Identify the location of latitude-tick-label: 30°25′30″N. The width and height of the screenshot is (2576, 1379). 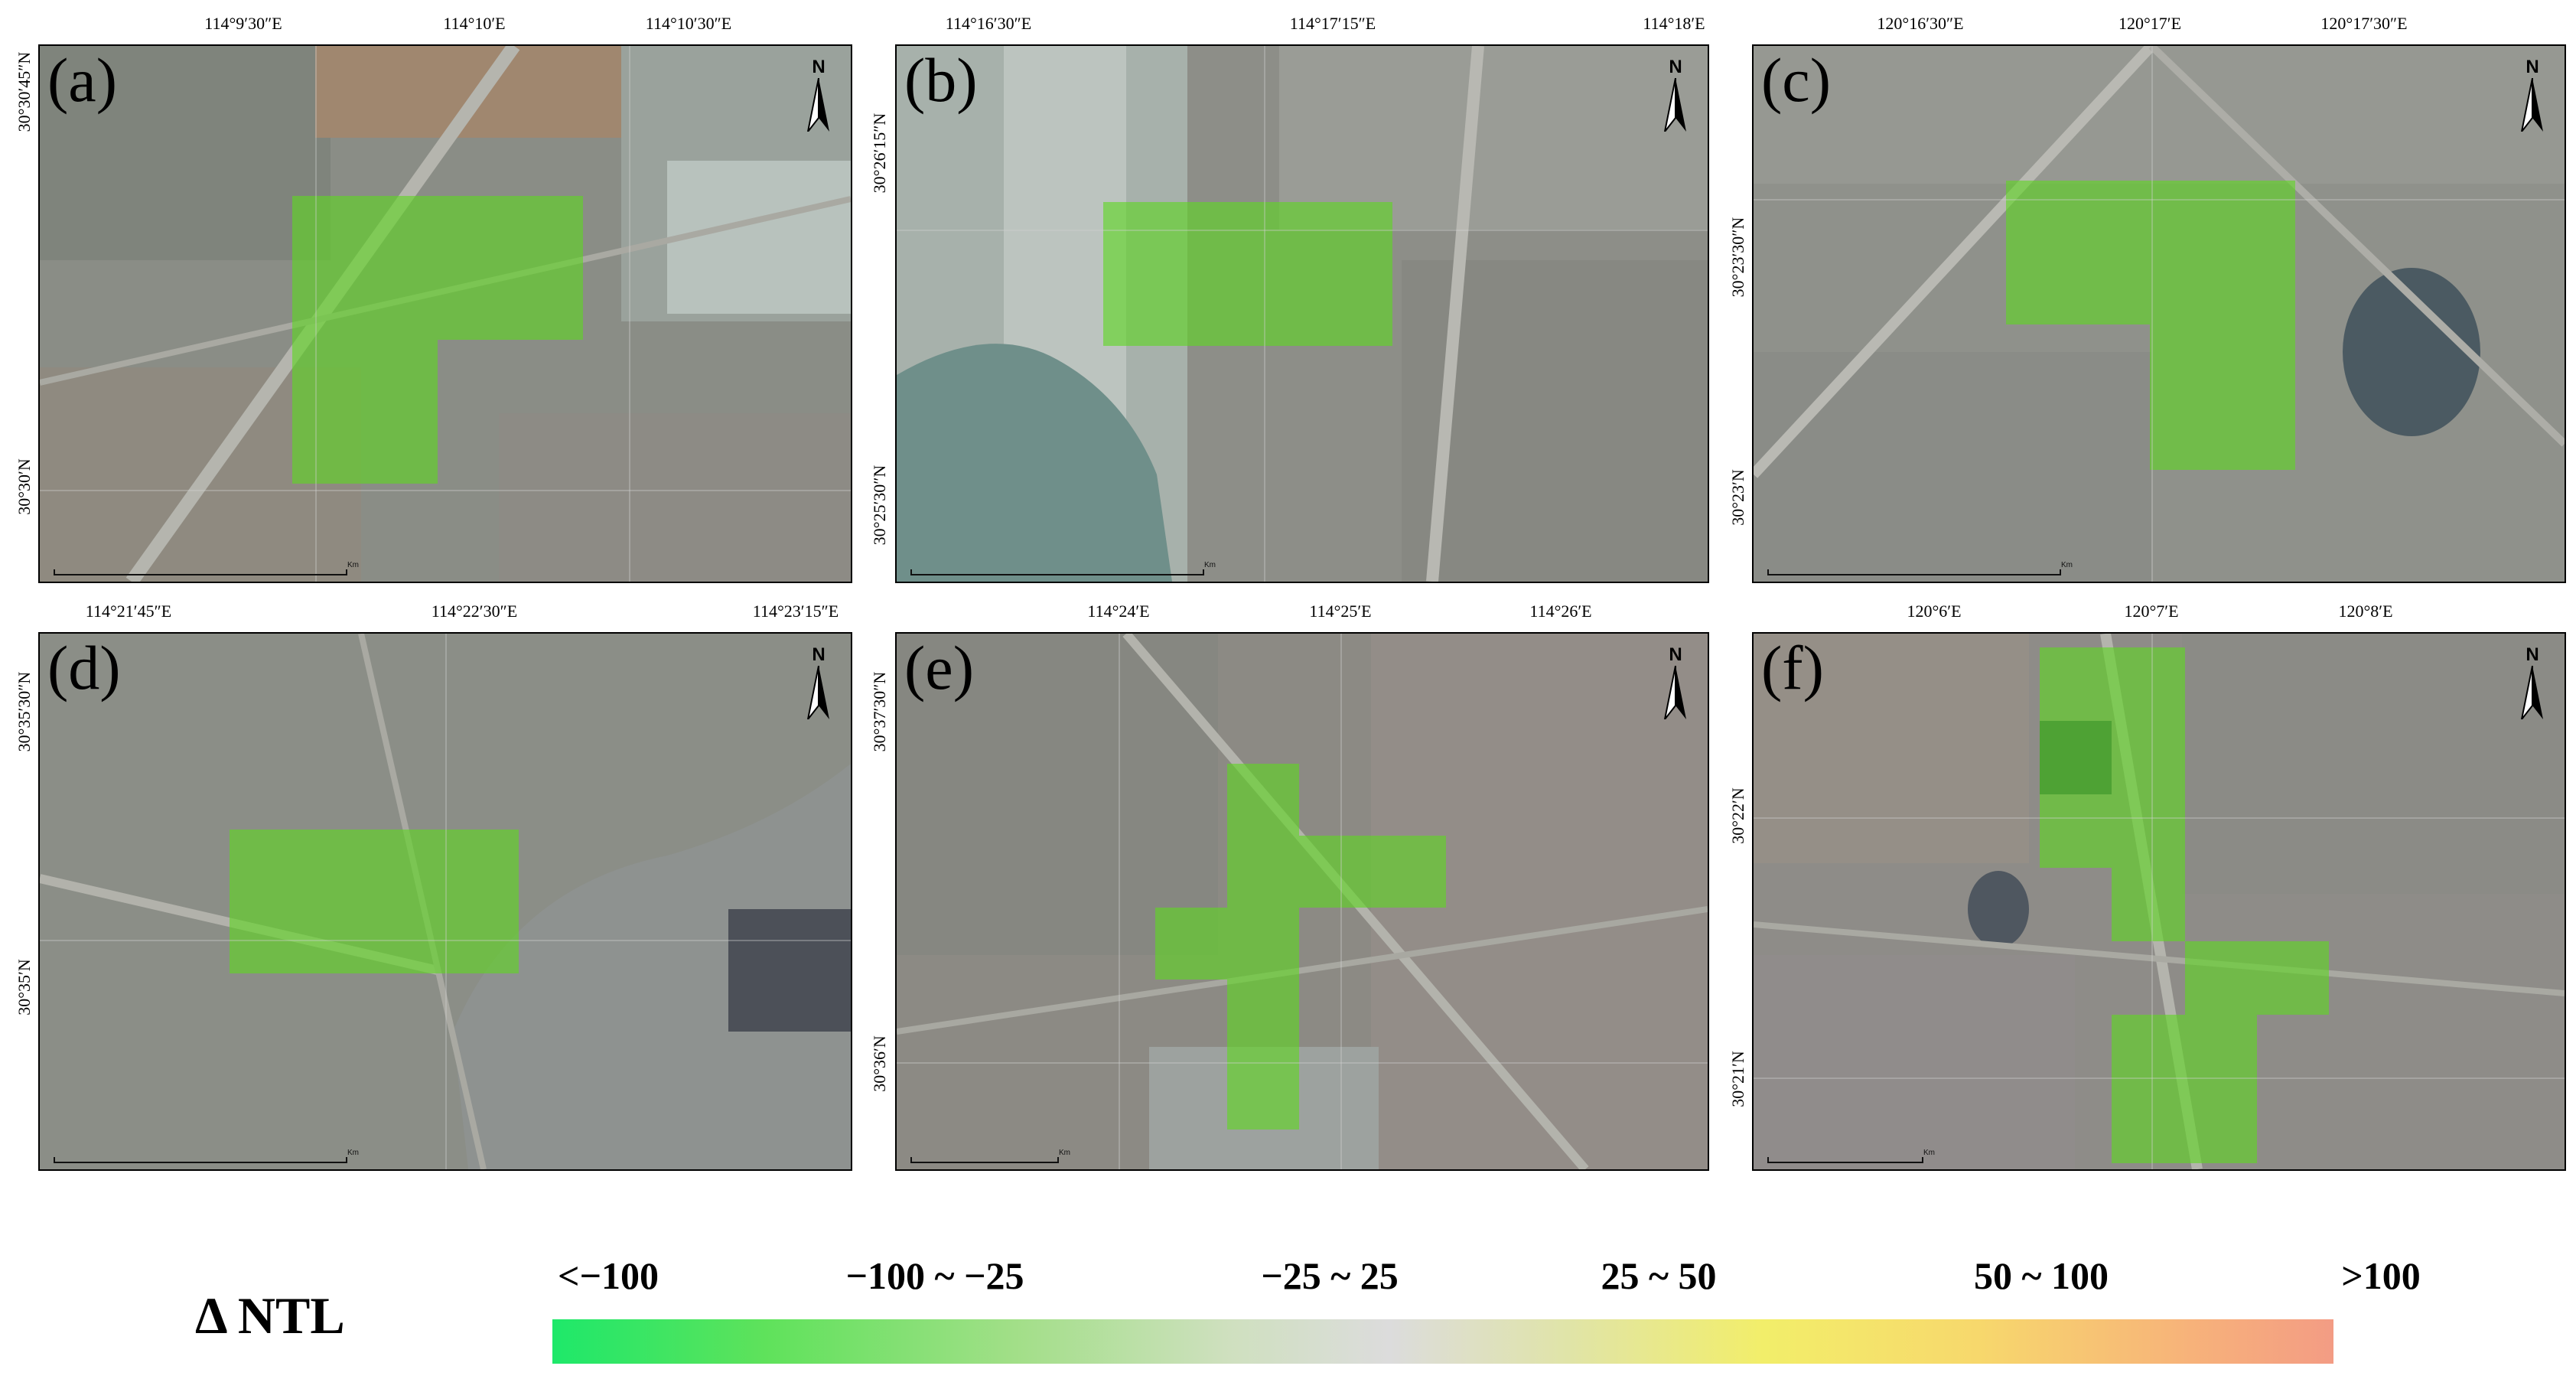
(880, 505).